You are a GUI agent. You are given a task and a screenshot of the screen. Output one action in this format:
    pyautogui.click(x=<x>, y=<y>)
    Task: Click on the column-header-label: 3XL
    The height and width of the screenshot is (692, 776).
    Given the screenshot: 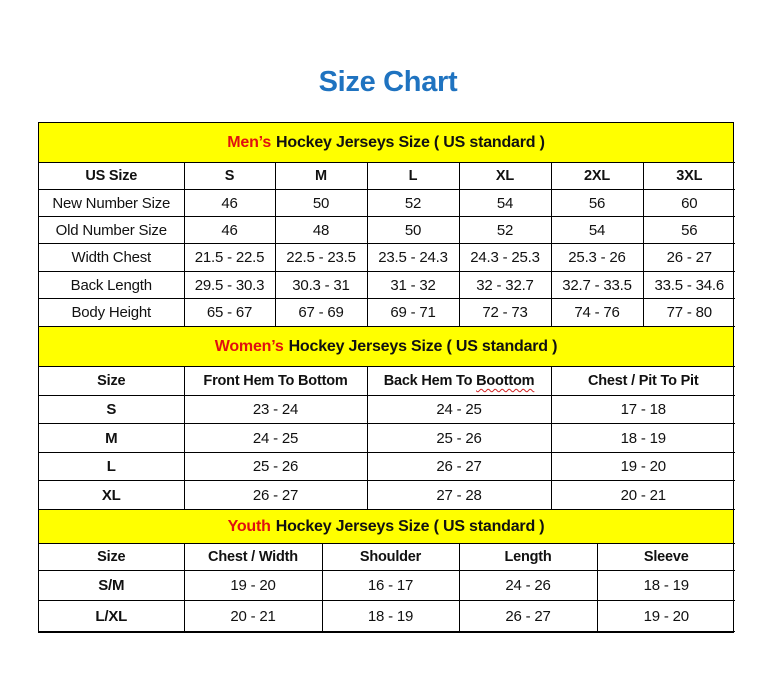 What is the action you would take?
    pyautogui.click(x=689, y=176)
    